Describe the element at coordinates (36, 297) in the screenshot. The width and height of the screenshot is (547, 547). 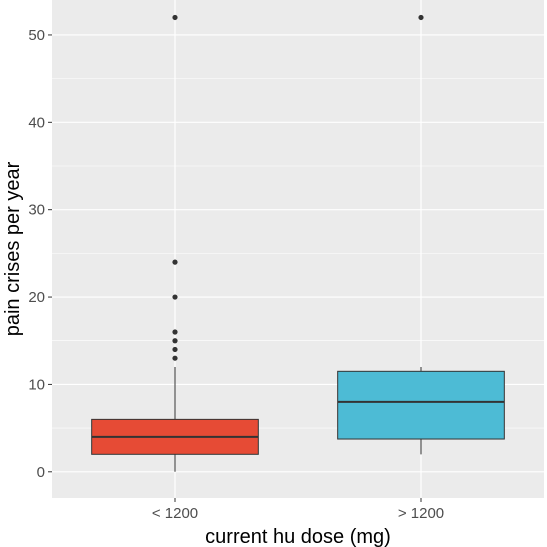
I see `y-tick-label: 20` at that location.